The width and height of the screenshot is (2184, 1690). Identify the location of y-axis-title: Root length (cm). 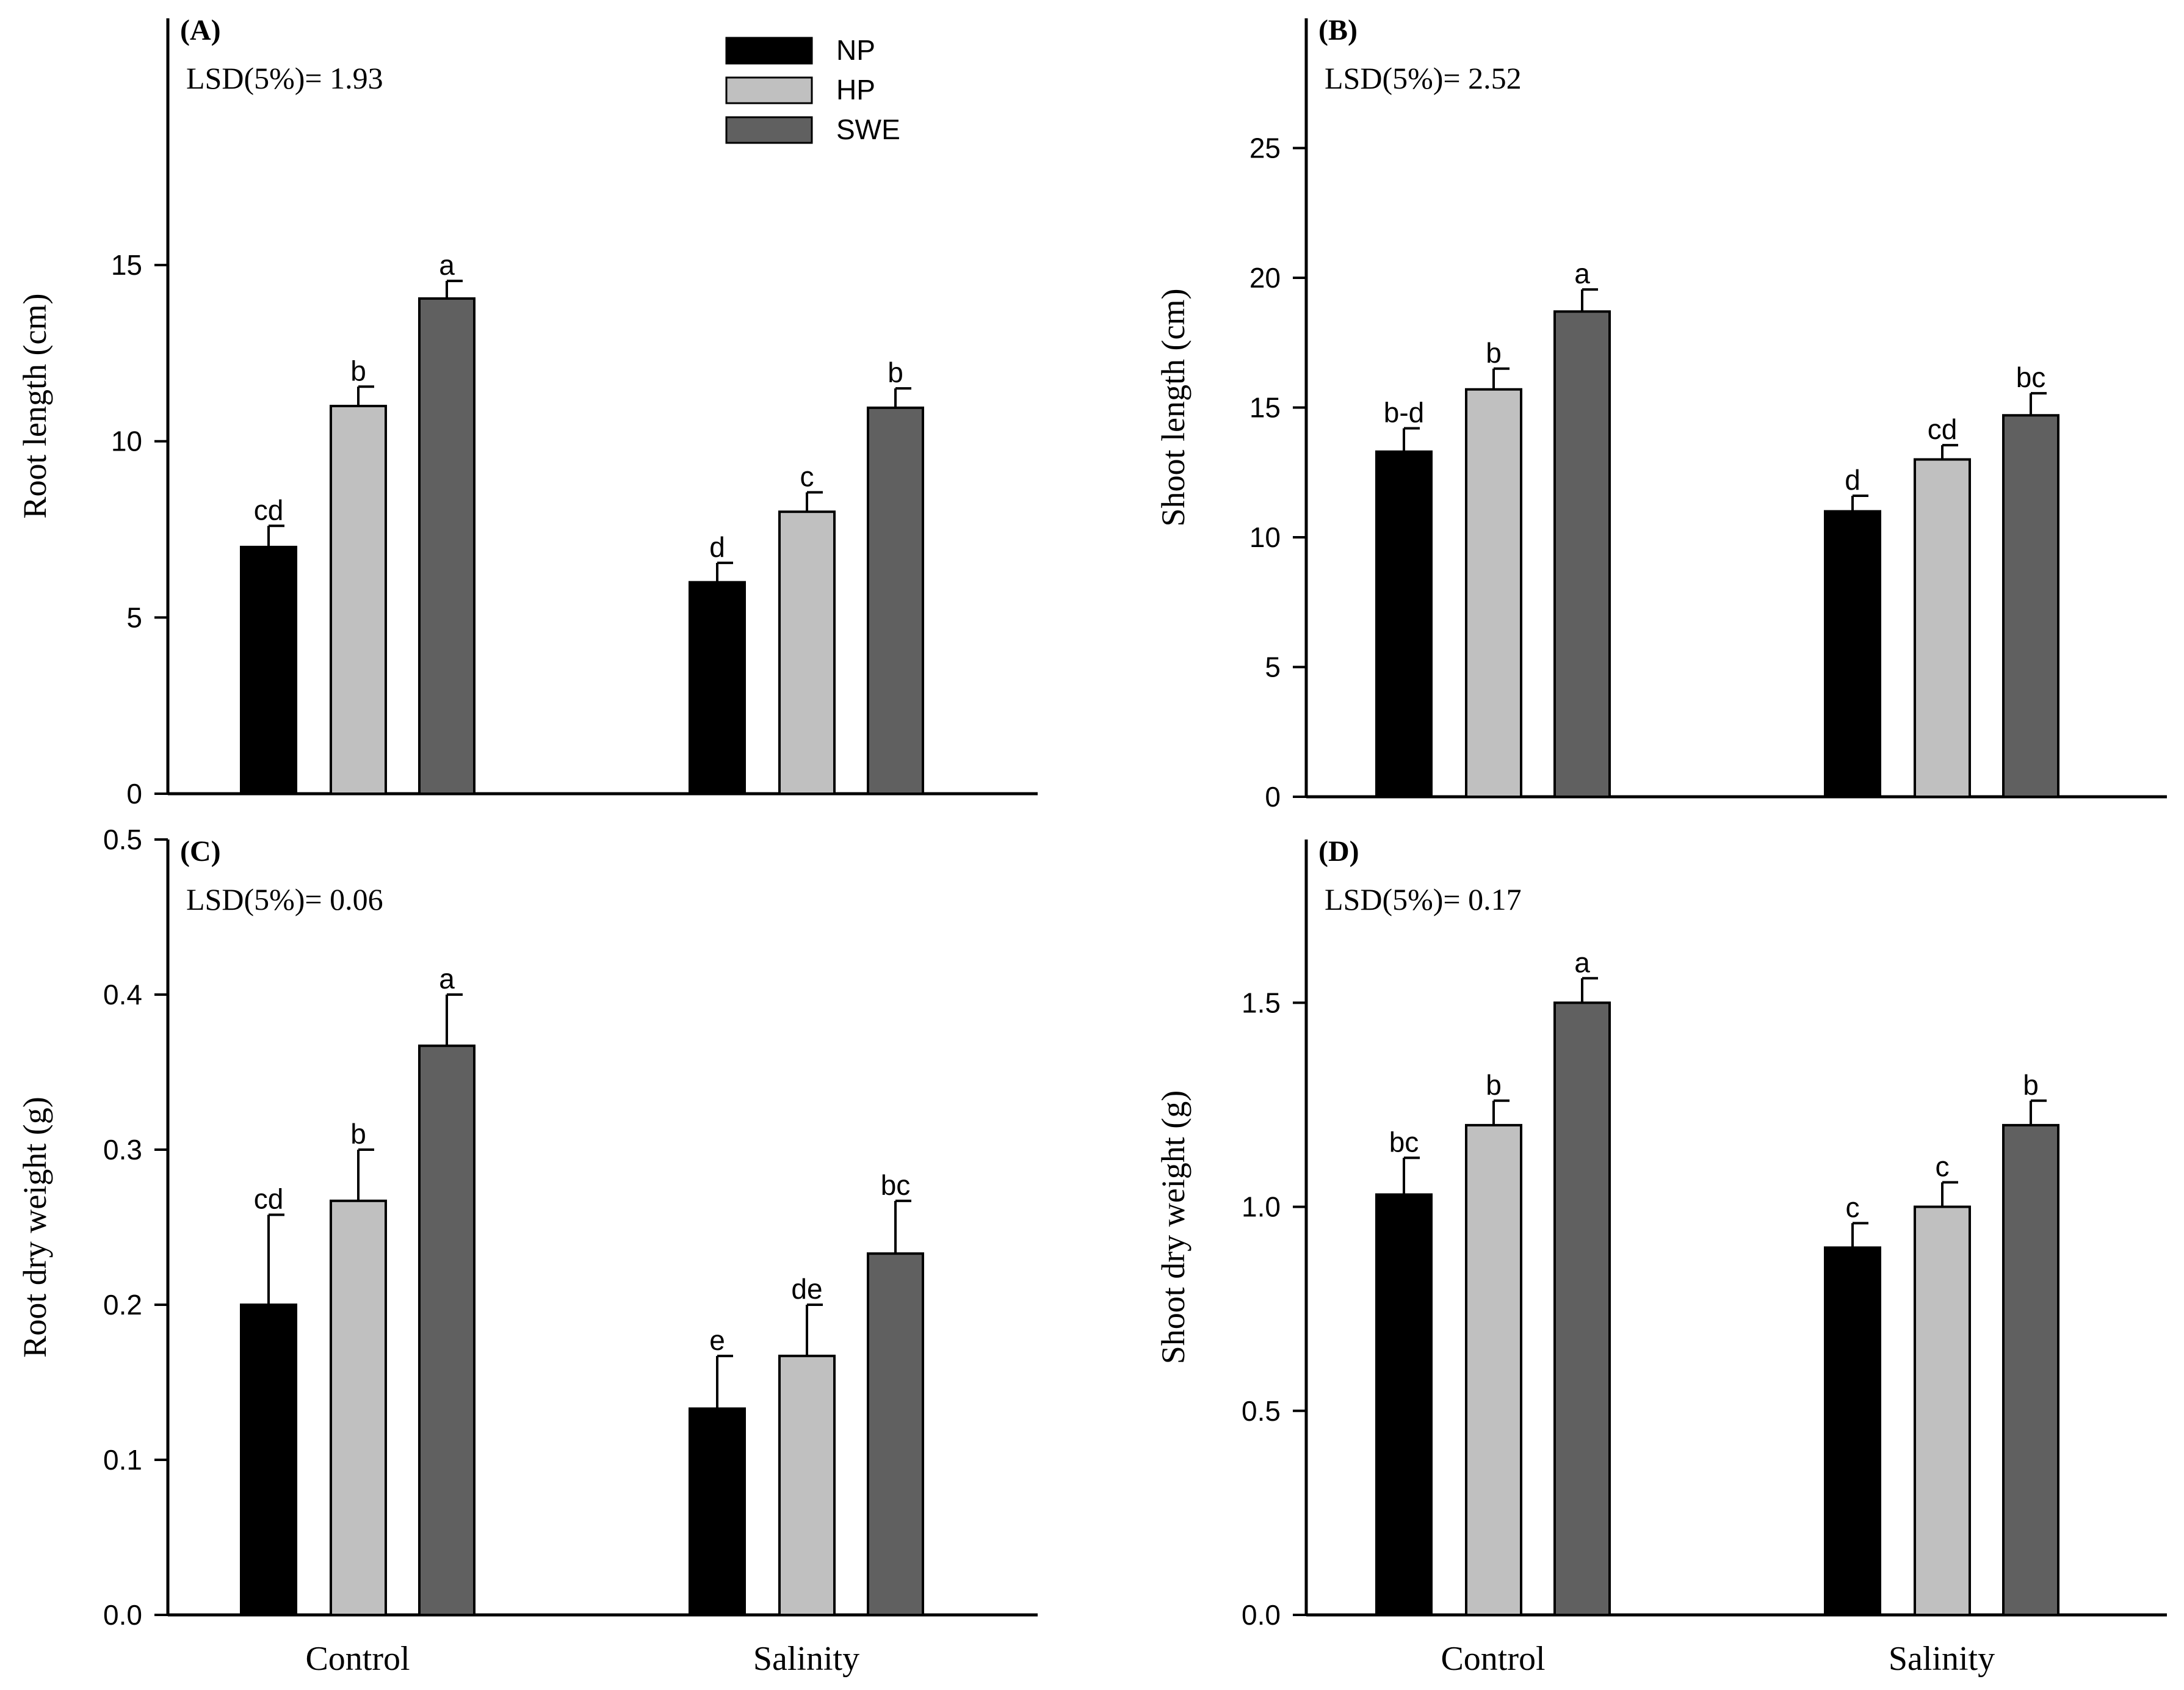
(34, 406).